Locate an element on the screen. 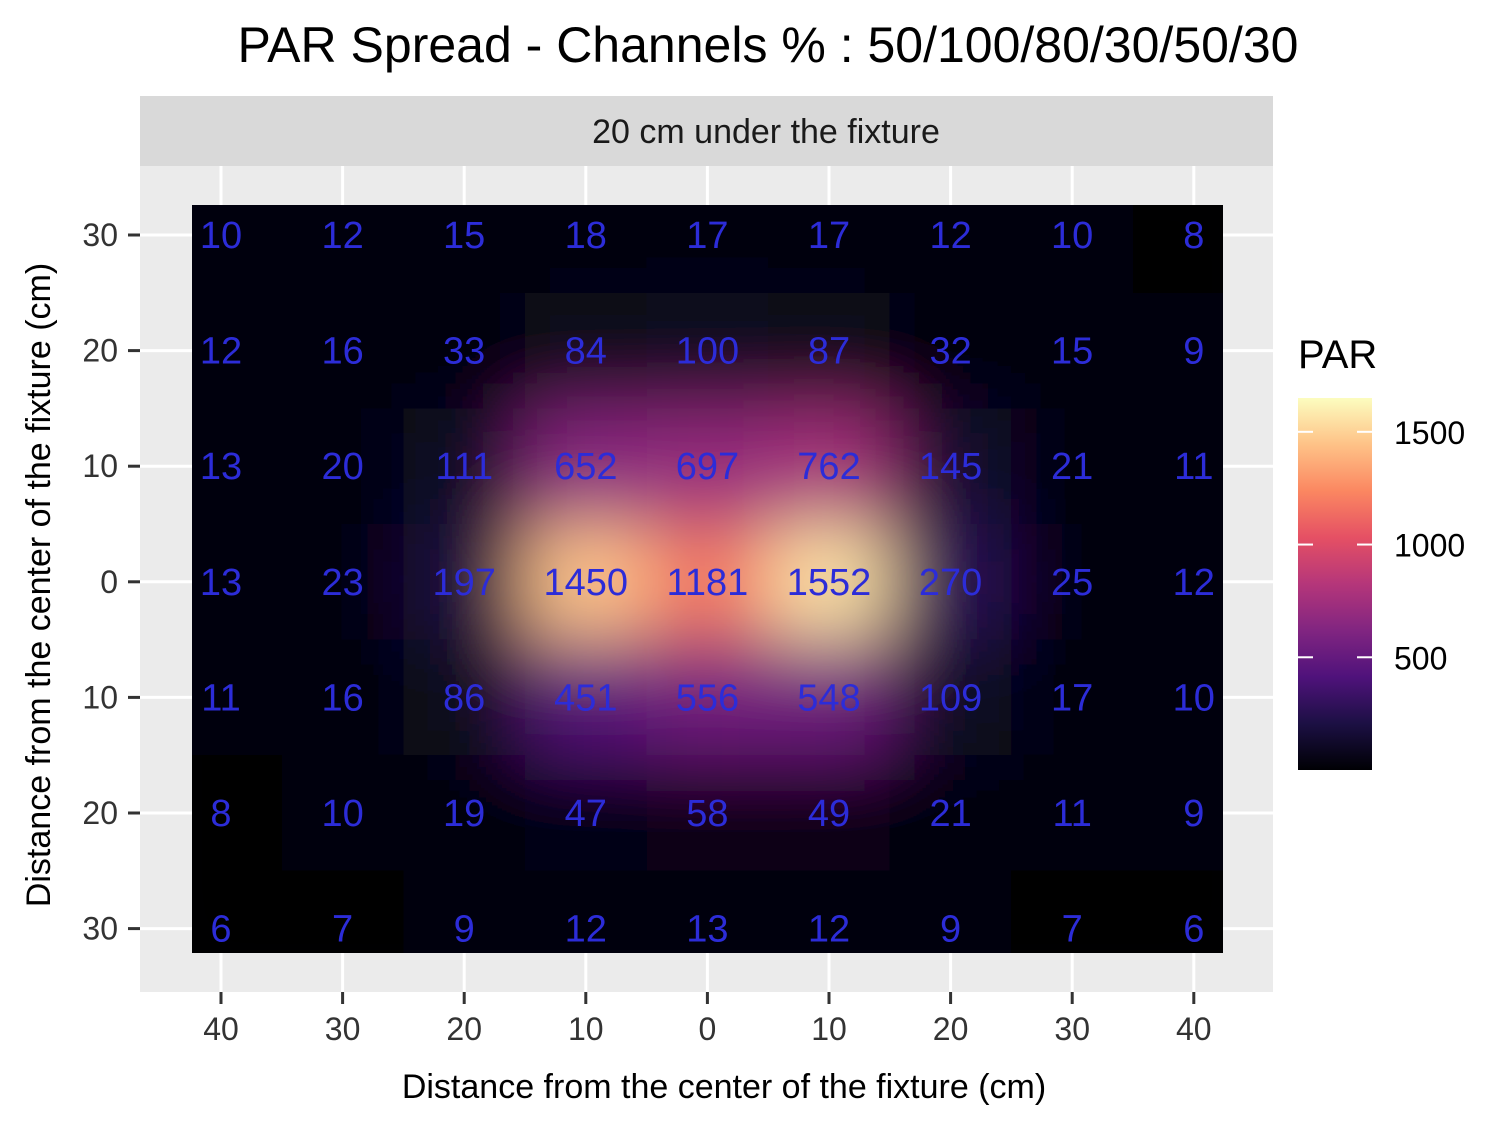  legend-tick-label: 1500 is located at coordinates (1429, 433).